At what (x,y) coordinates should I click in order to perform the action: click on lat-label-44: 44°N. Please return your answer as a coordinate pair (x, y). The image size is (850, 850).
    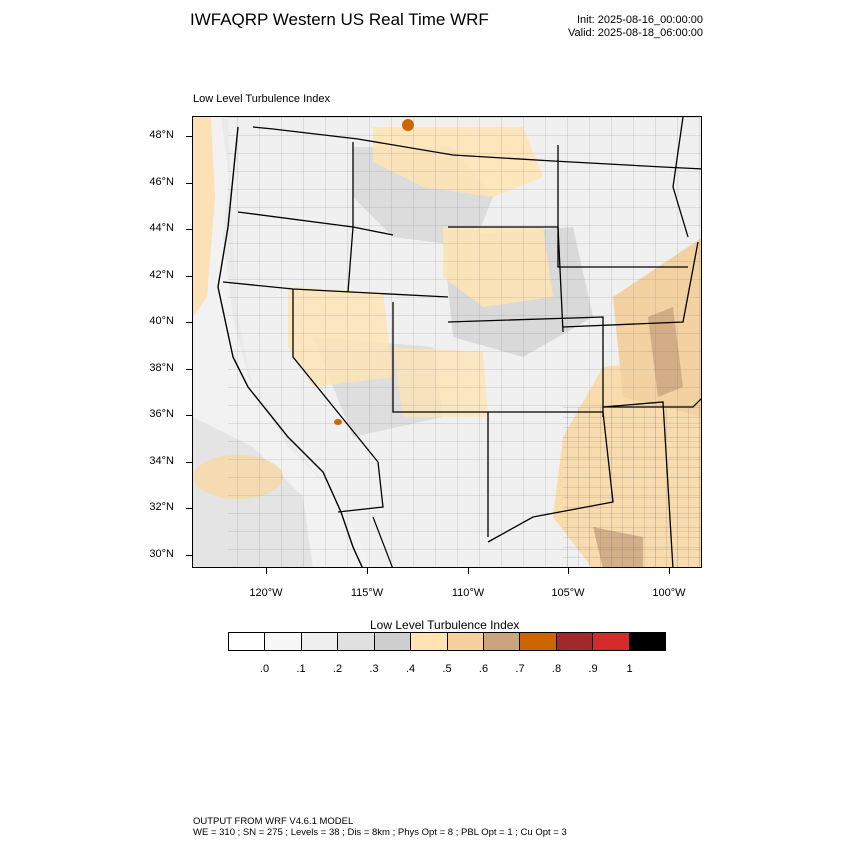
    Looking at the image, I should click on (161, 228).